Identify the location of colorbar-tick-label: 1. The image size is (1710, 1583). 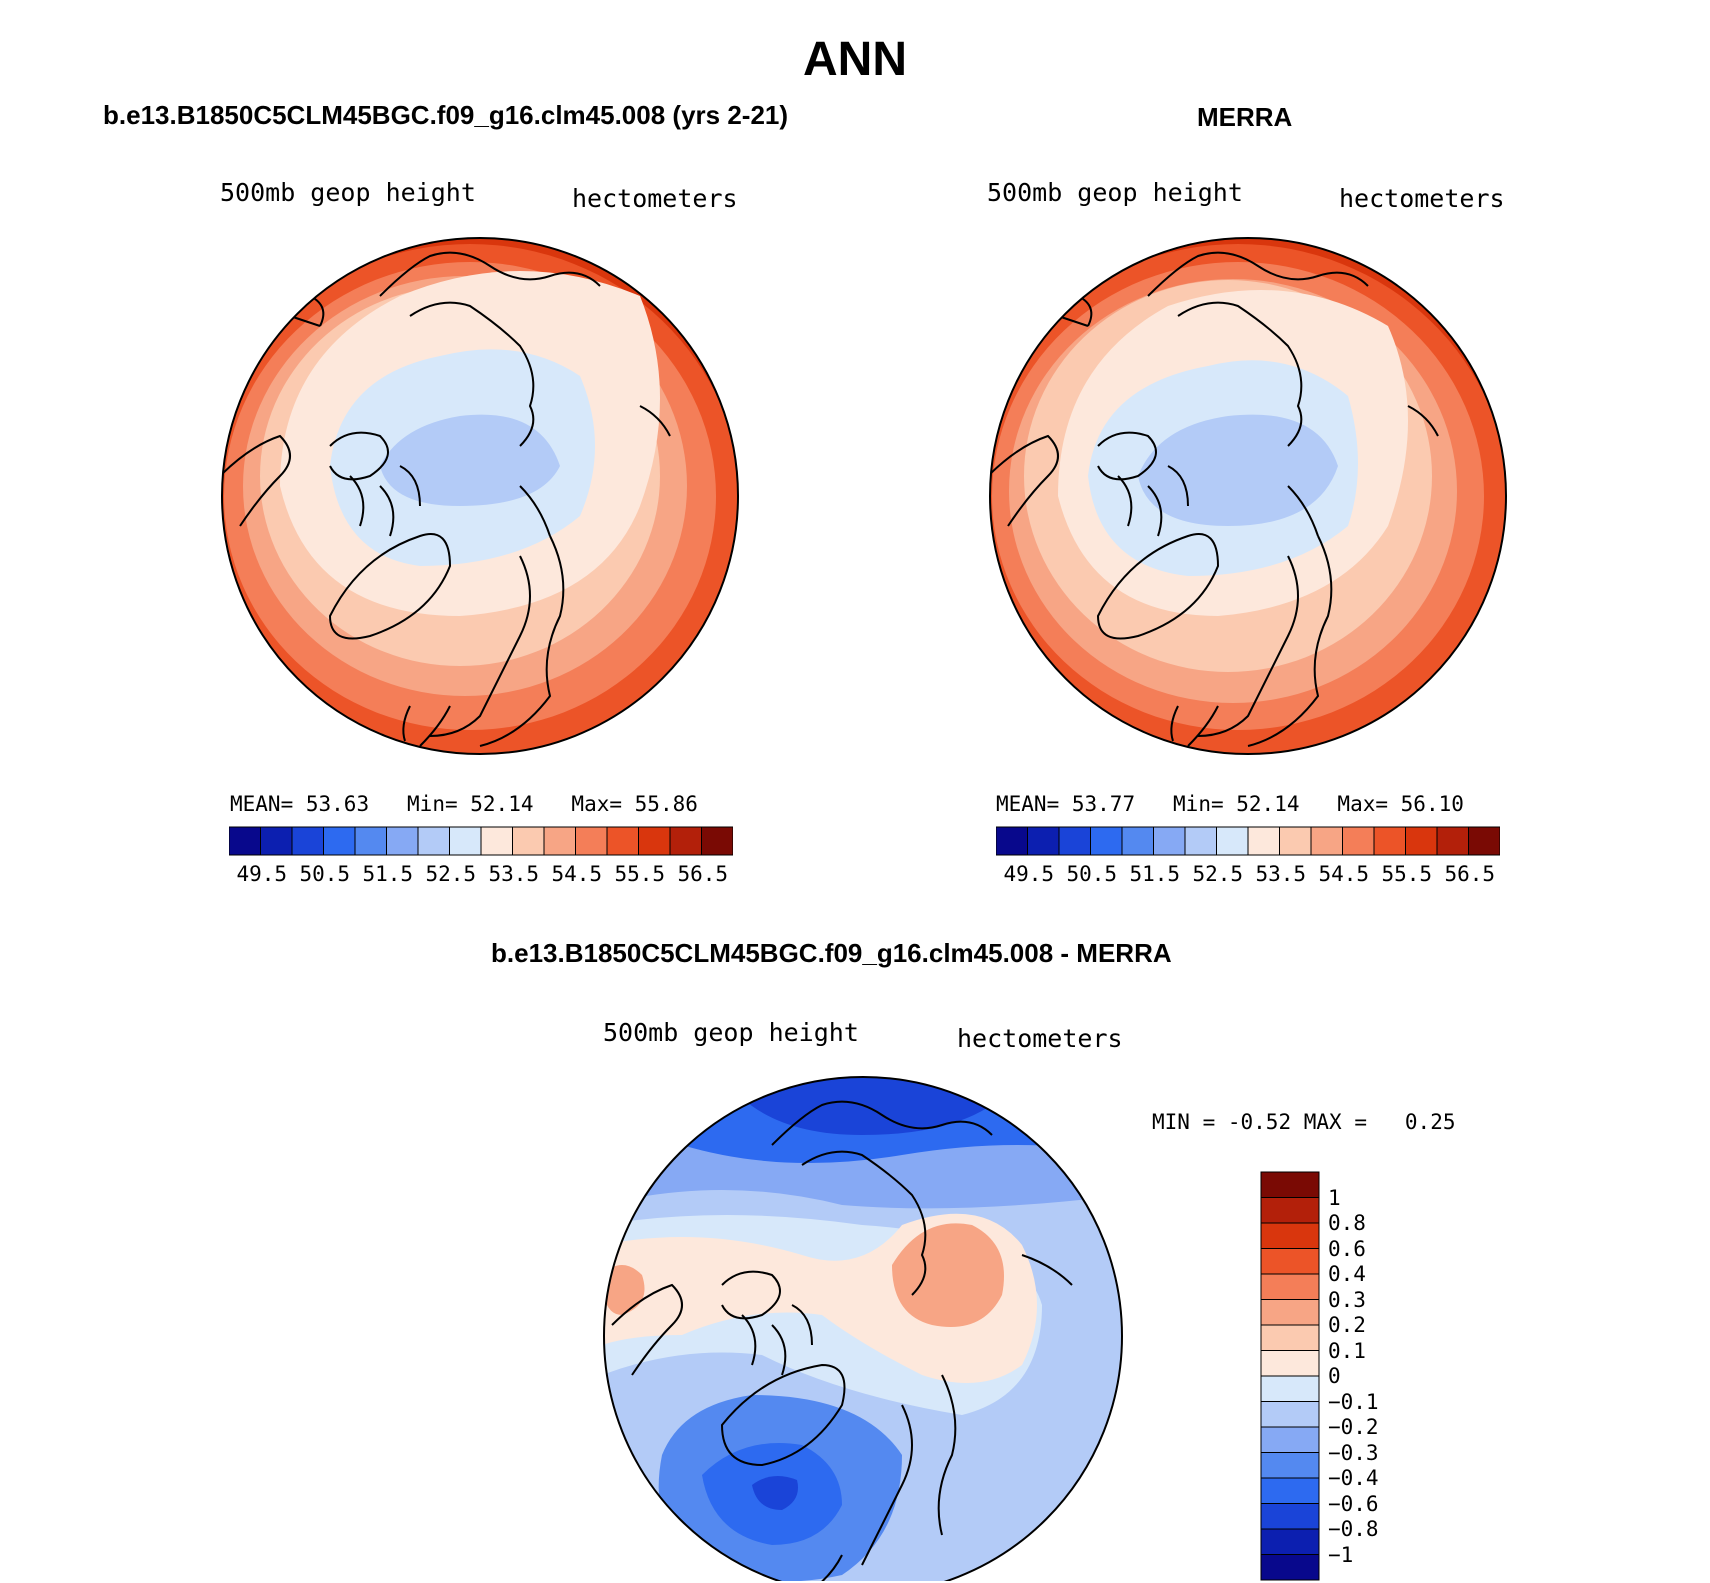
(1334, 1197).